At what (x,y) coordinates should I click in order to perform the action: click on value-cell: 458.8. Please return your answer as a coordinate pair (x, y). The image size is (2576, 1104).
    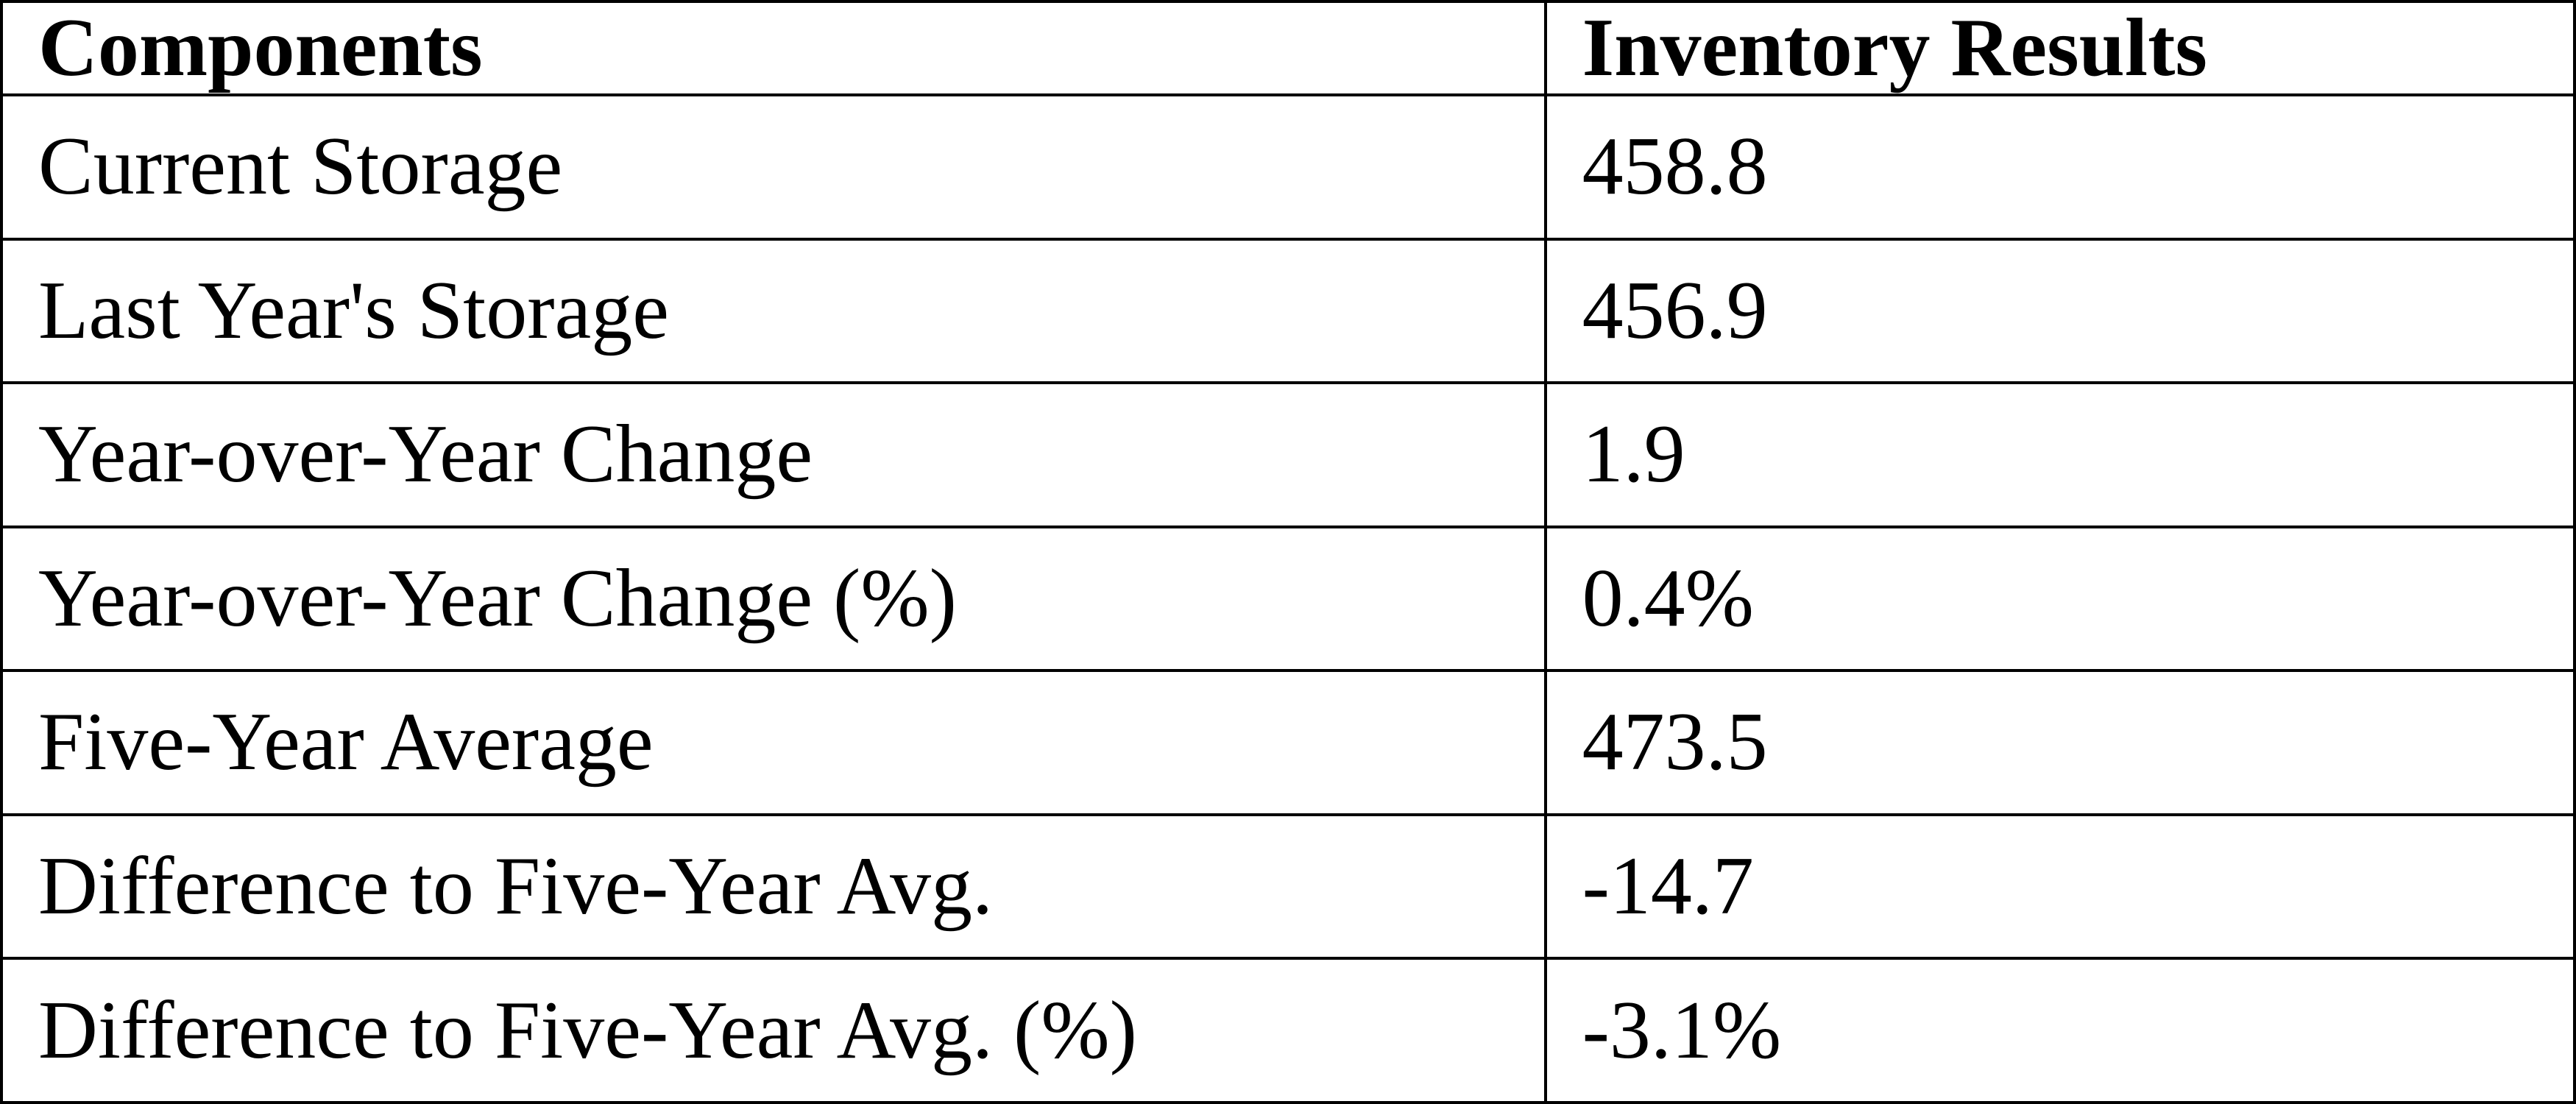
    Looking at the image, I should click on (2059, 167).